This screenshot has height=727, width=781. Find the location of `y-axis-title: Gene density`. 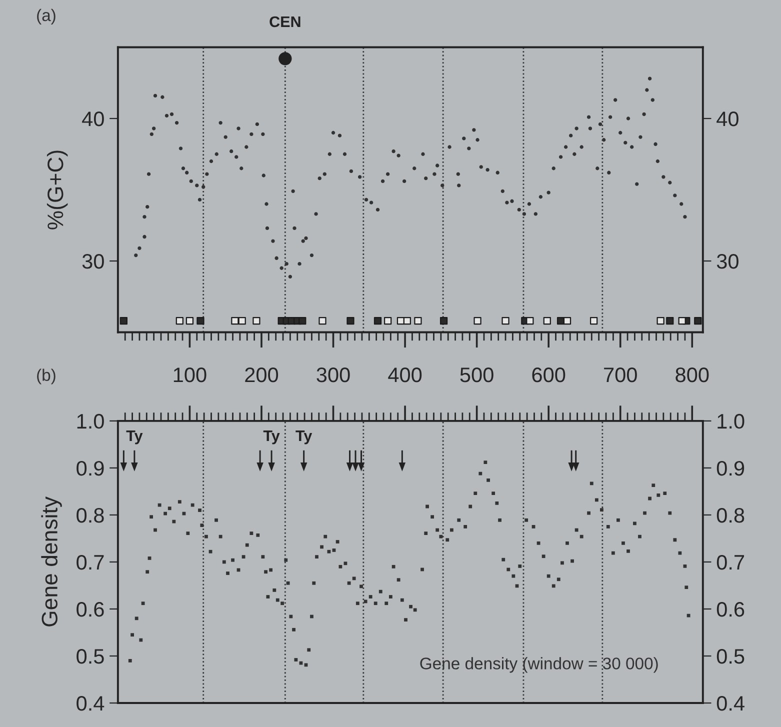

y-axis-title: Gene density is located at coordinates (51, 561).